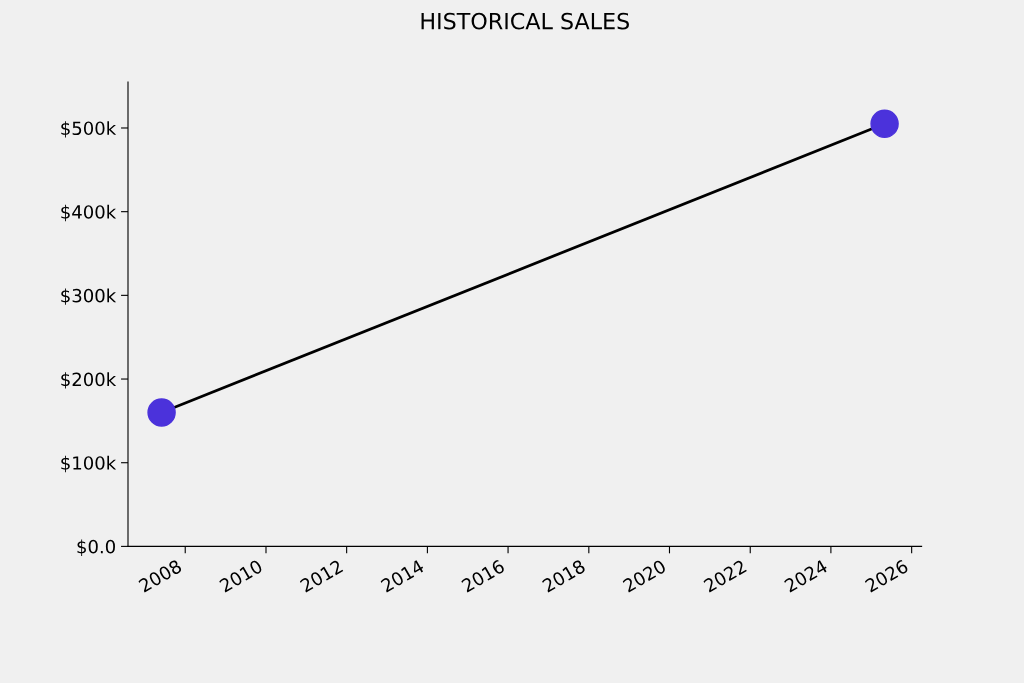 The width and height of the screenshot is (1024, 683). I want to click on y-tick-label: $400k, so click(89, 213).